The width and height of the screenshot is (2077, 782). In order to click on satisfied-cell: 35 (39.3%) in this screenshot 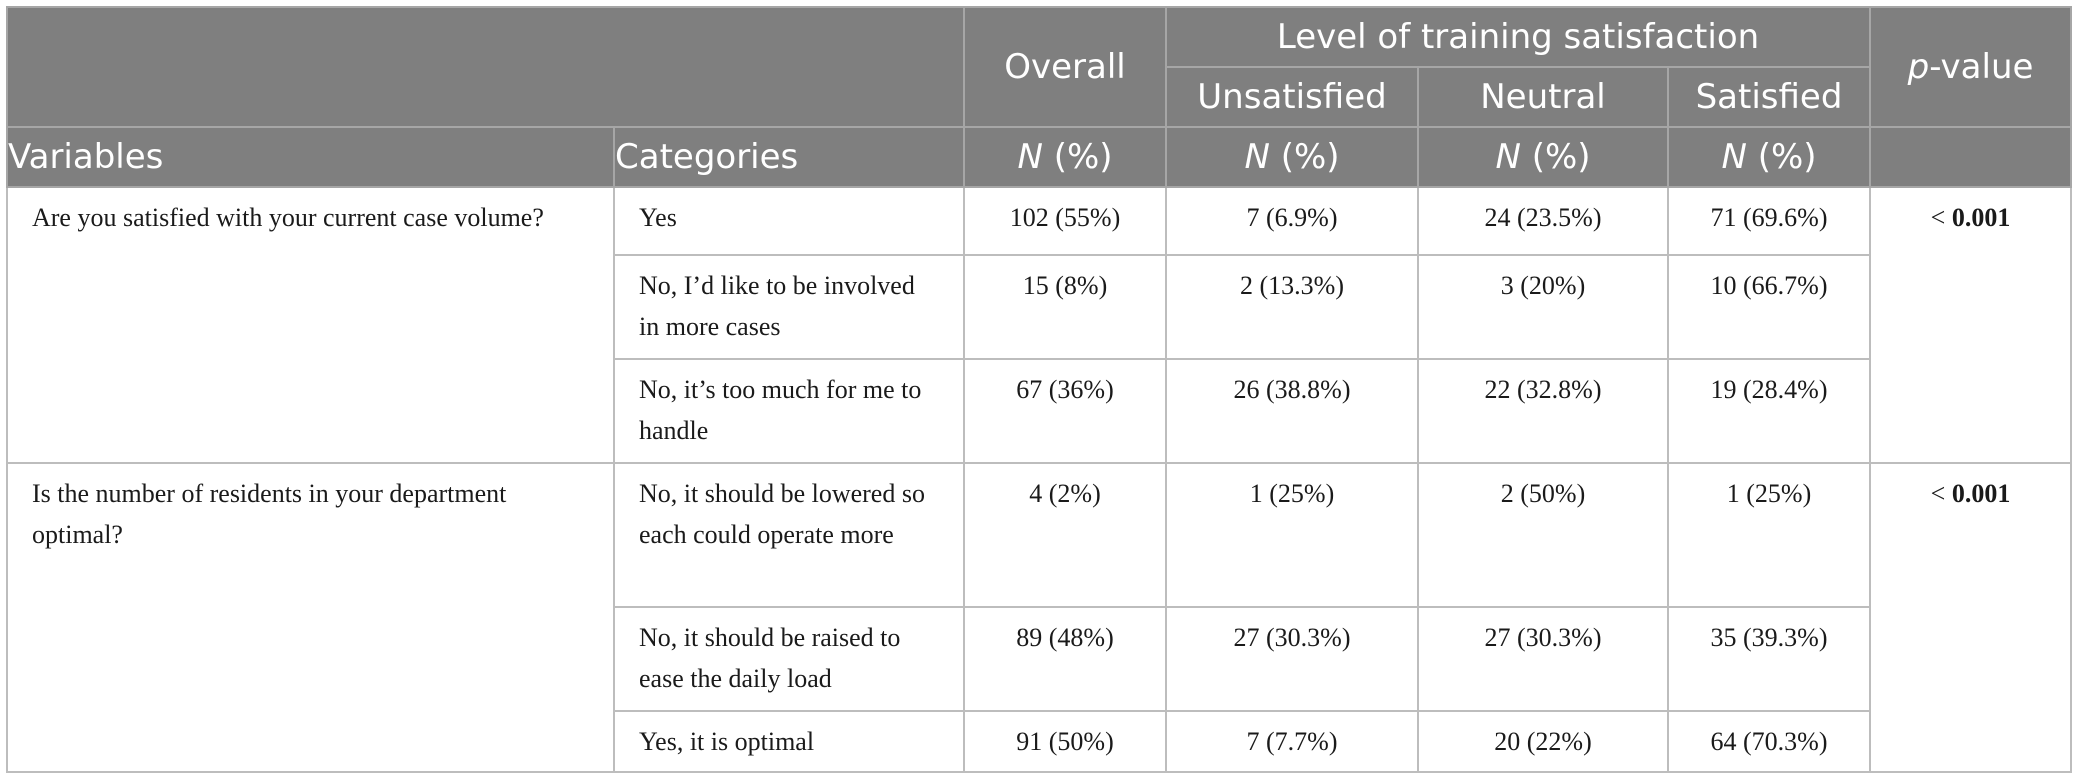, I will do `click(1769, 659)`.